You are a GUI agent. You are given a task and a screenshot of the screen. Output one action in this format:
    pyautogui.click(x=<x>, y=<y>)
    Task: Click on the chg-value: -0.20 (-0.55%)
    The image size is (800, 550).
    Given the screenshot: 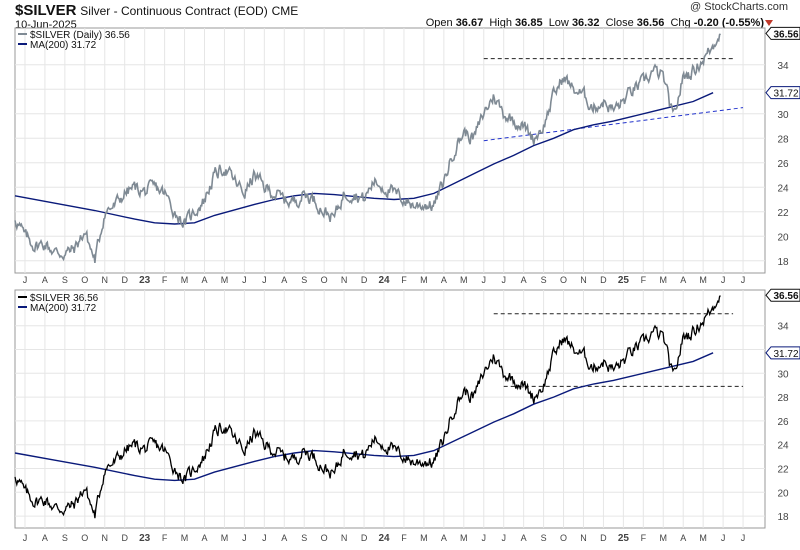 What is the action you would take?
    pyautogui.click(x=728, y=23)
    